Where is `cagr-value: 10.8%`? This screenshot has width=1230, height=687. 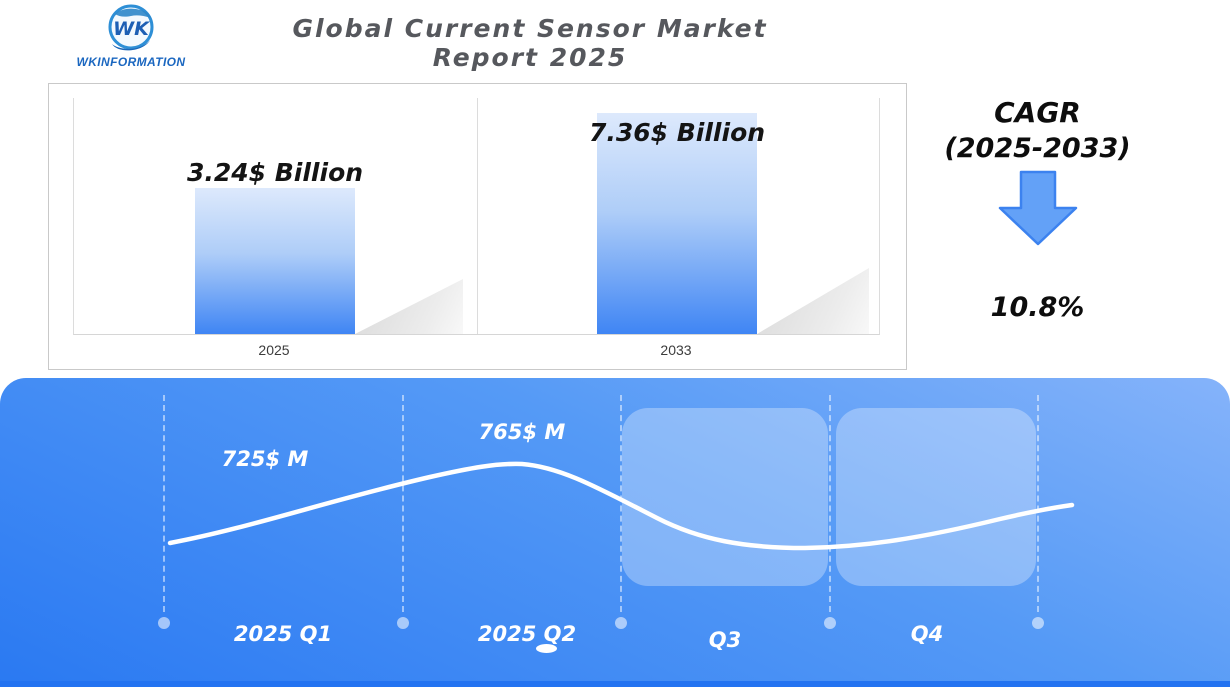 cagr-value: 10.8% is located at coordinates (1037, 307).